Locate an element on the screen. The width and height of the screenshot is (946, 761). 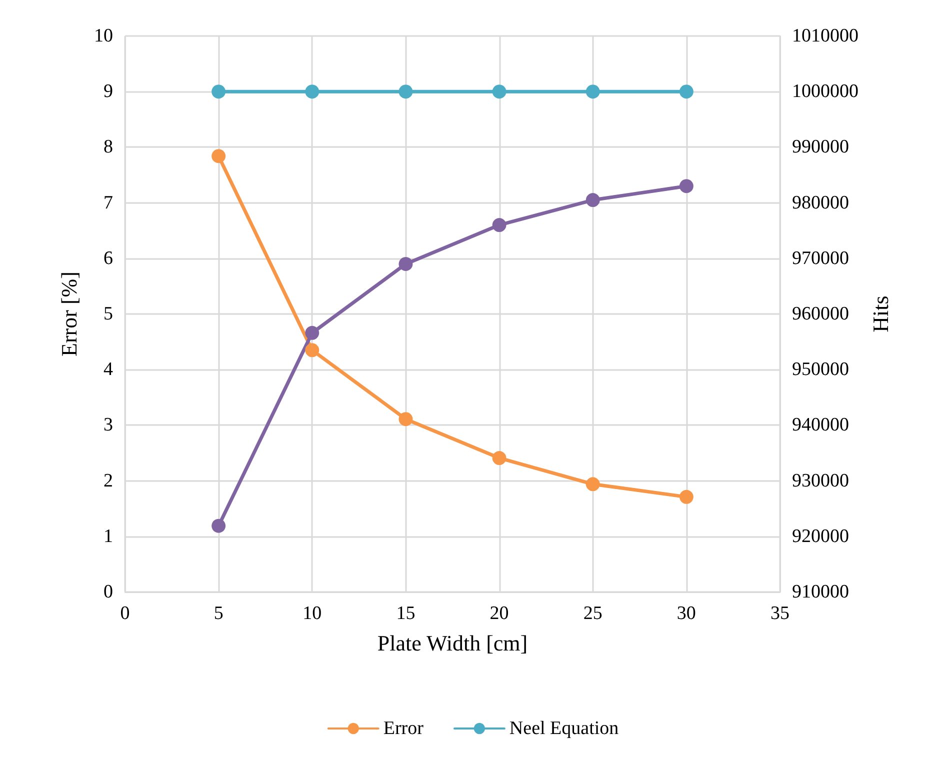
y2-axis-title: Hits is located at coordinates (880, 314).